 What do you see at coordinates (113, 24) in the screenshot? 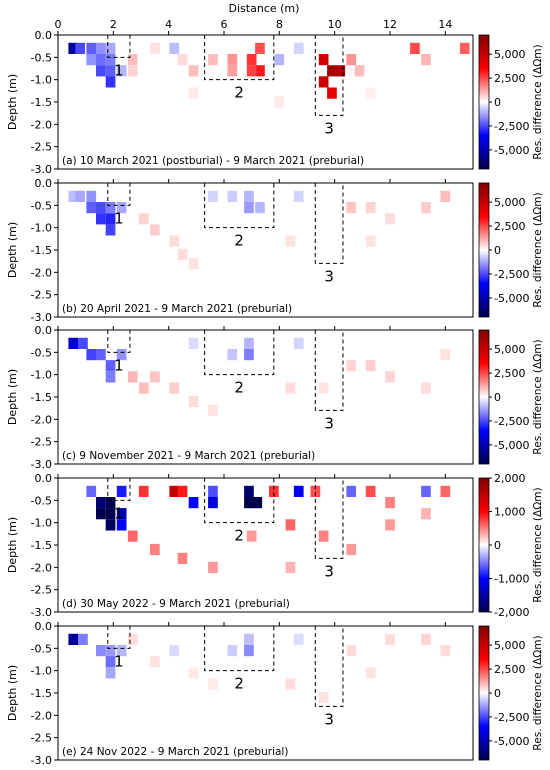
I see `x-tick-label: 2` at bounding box center [113, 24].